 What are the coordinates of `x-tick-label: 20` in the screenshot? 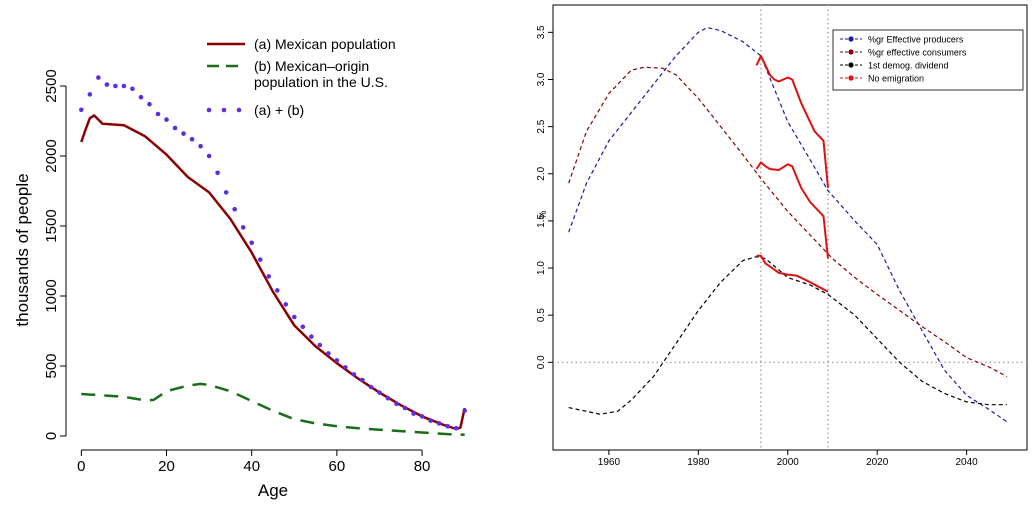 It's located at (166, 466).